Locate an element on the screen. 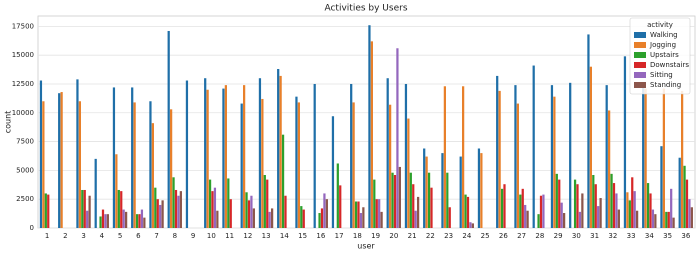 The image size is (700, 257). y-tick-label: 17500 is located at coordinates (23, 26).